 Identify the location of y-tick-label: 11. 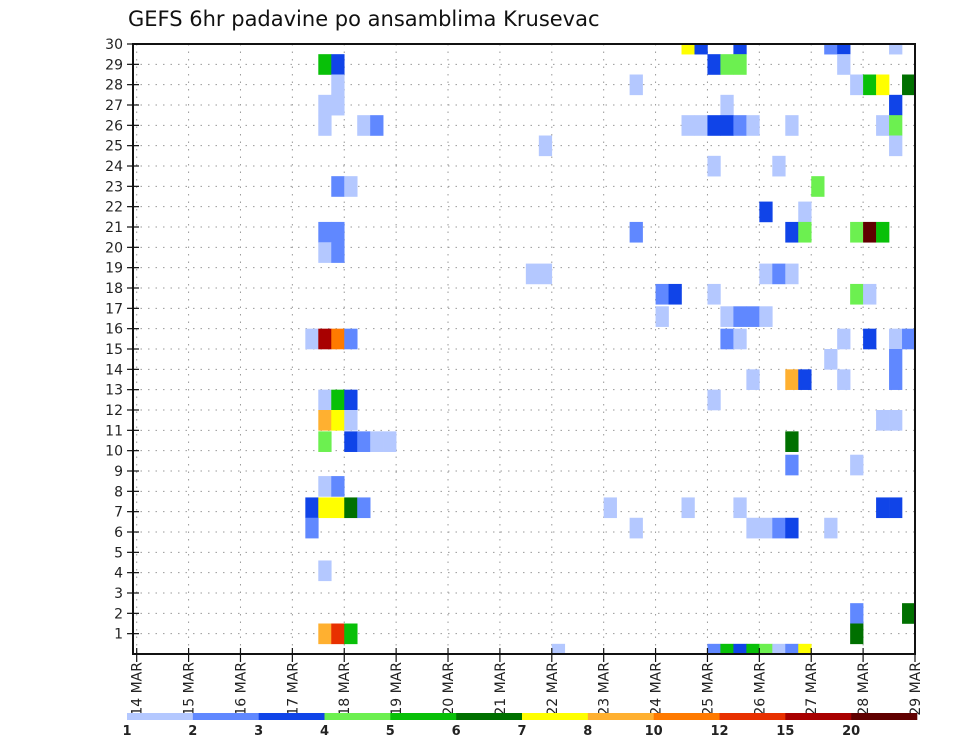
(114, 431).